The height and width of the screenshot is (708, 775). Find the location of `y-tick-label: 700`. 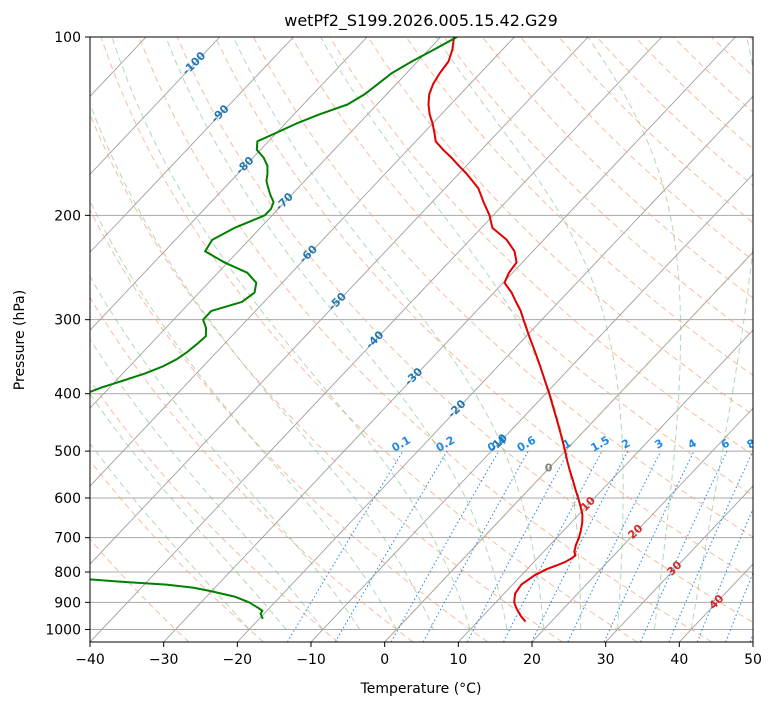

y-tick-label: 700 is located at coordinates (67, 539).